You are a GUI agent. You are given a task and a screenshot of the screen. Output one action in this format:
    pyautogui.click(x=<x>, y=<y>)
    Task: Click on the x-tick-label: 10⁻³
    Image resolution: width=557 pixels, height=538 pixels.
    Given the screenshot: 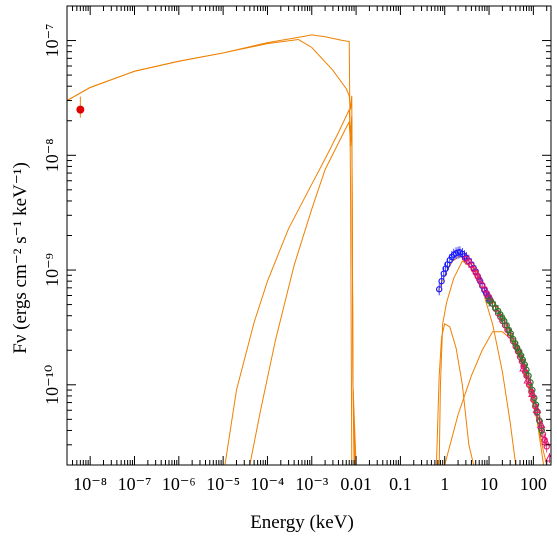 What is the action you would take?
    pyautogui.click(x=312, y=484)
    